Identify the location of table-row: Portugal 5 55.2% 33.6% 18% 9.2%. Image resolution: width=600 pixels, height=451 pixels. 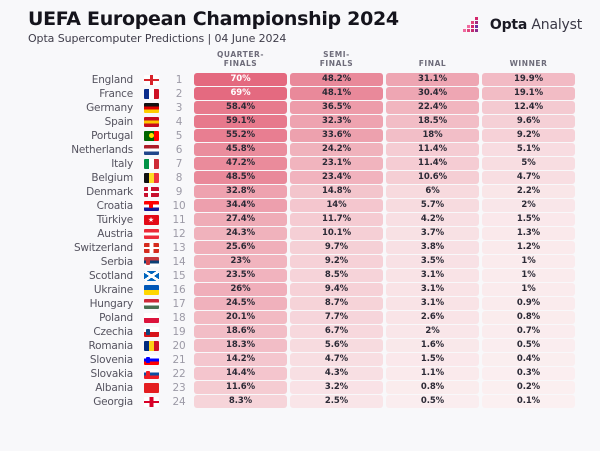
(300, 136).